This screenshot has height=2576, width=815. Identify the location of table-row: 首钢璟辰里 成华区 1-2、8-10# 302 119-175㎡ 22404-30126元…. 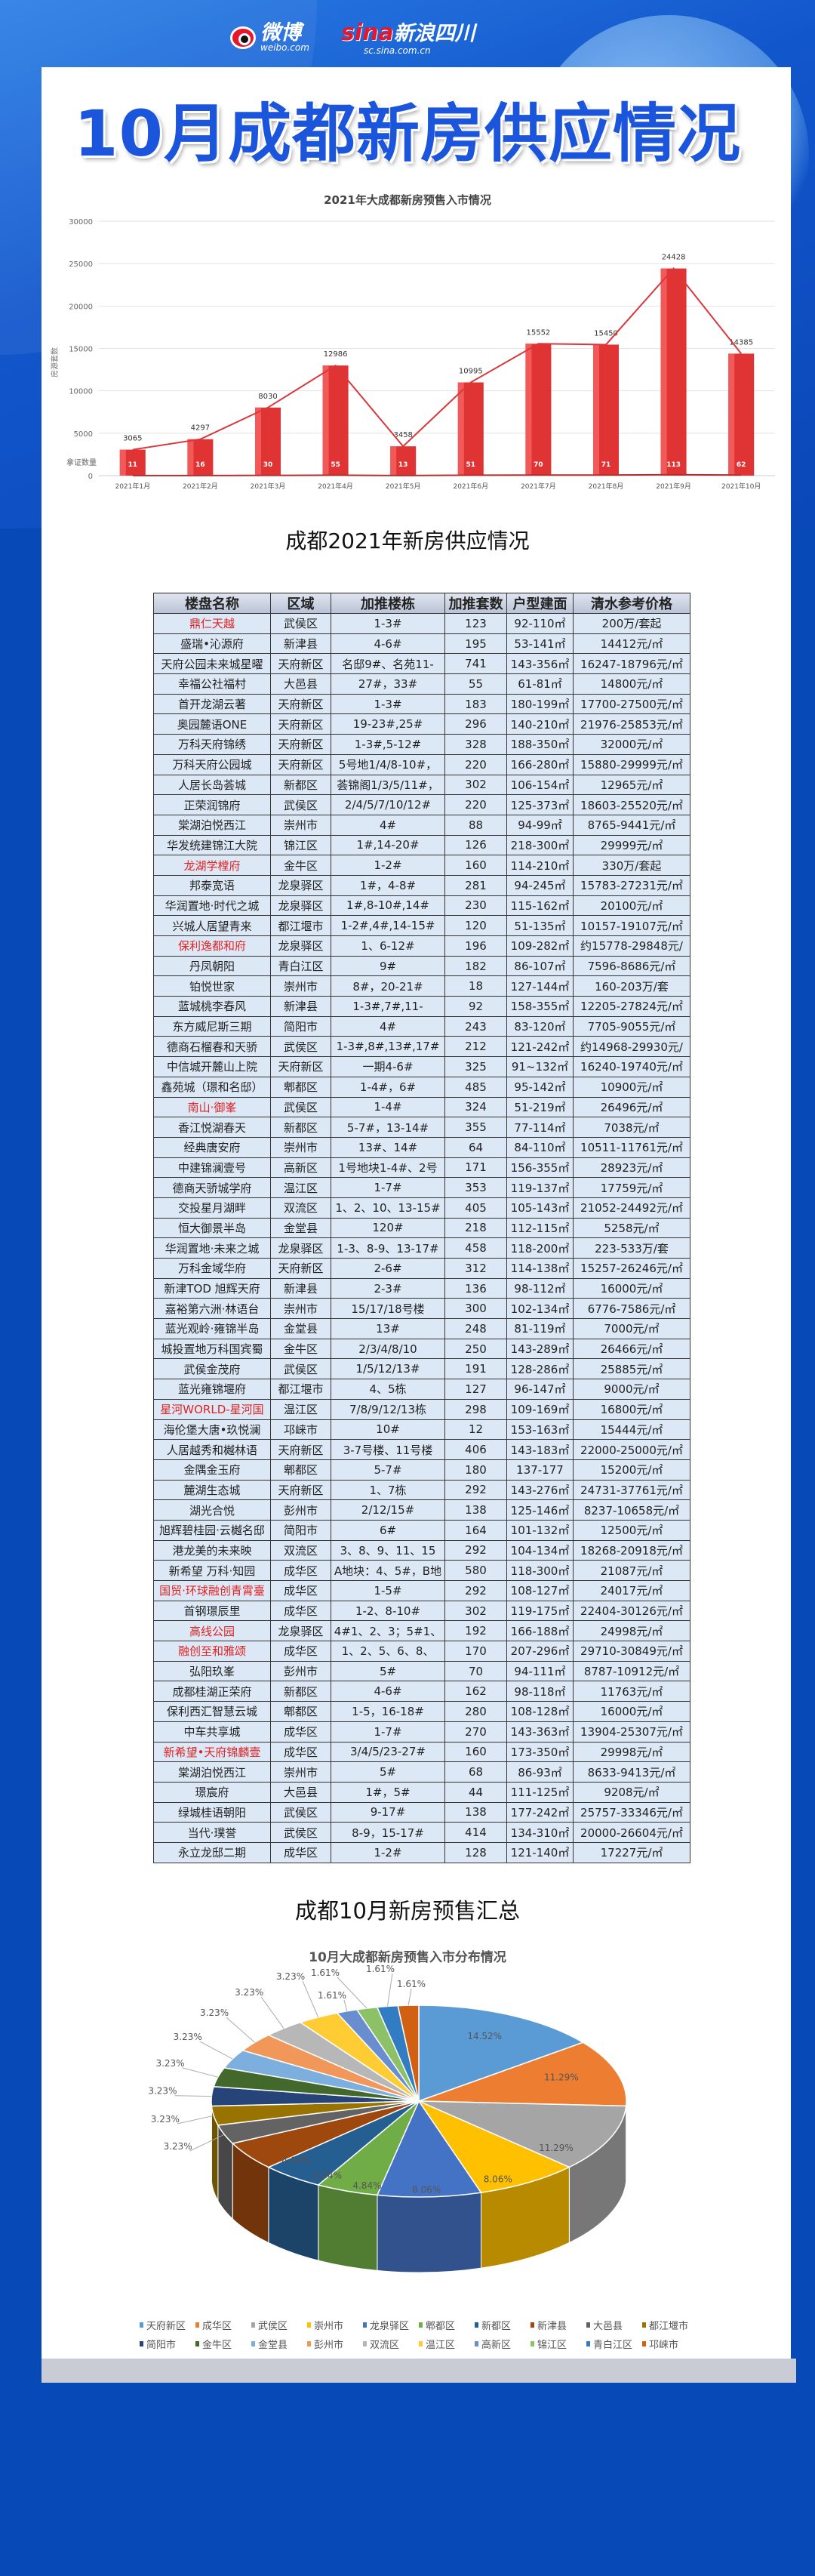
(421, 1611).